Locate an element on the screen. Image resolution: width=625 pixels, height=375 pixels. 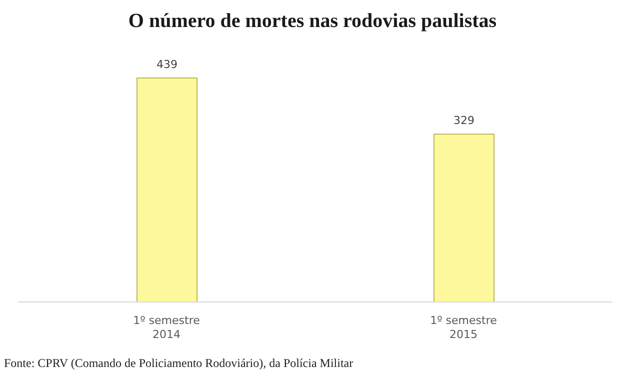
source-note: Fonte: CPRV (Comando de Policiamento Rodoviário), da Polícia Militar is located at coordinates (179, 363).